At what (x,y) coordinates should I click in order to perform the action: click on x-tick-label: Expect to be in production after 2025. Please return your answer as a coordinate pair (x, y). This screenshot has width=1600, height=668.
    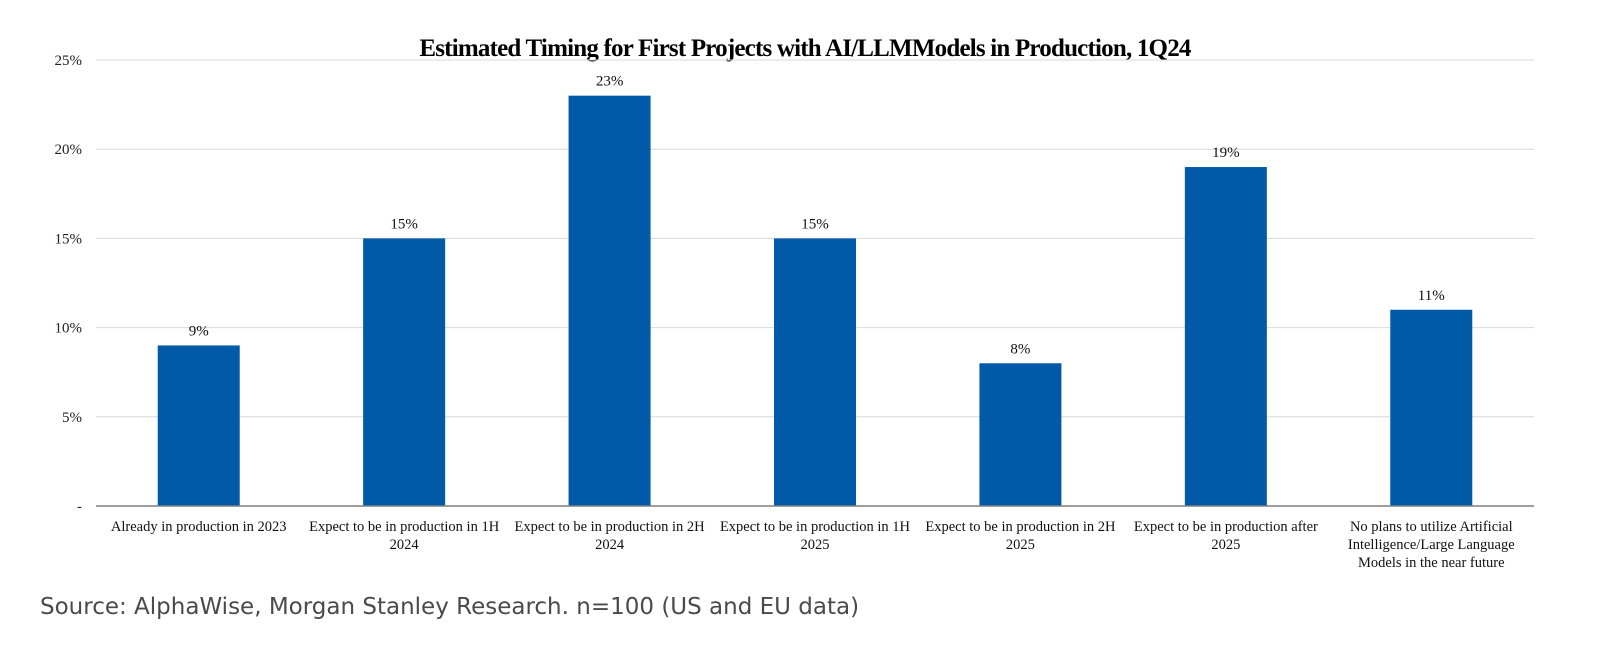
    Looking at the image, I should click on (1226, 536).